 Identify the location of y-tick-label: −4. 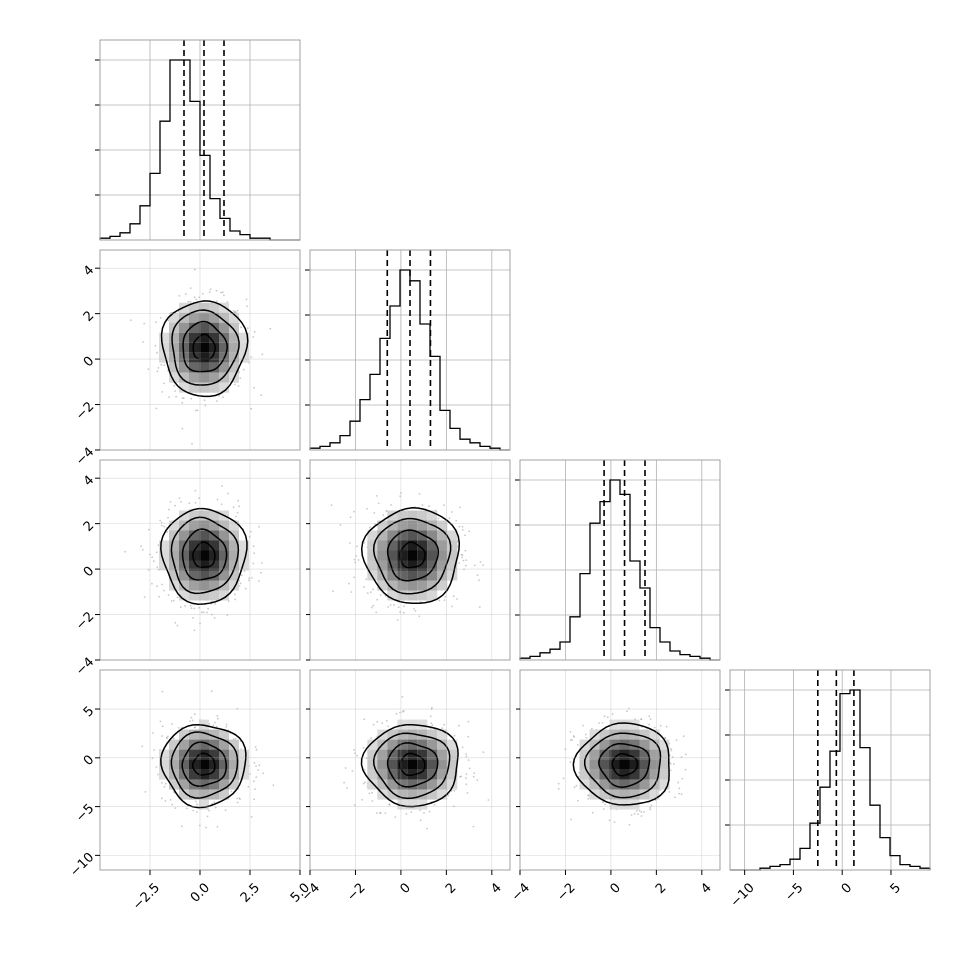
(85, 667).